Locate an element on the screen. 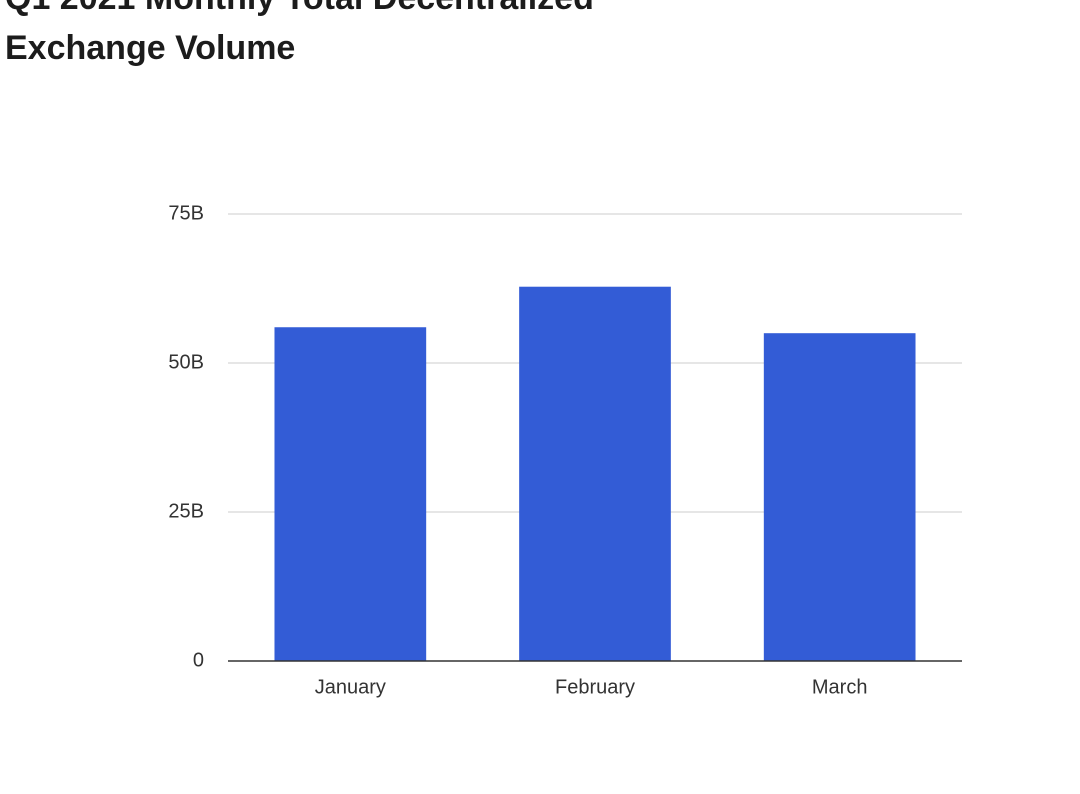 The image size is (1080, 794). x-tick-label: March is located at coordinates (840, 687).